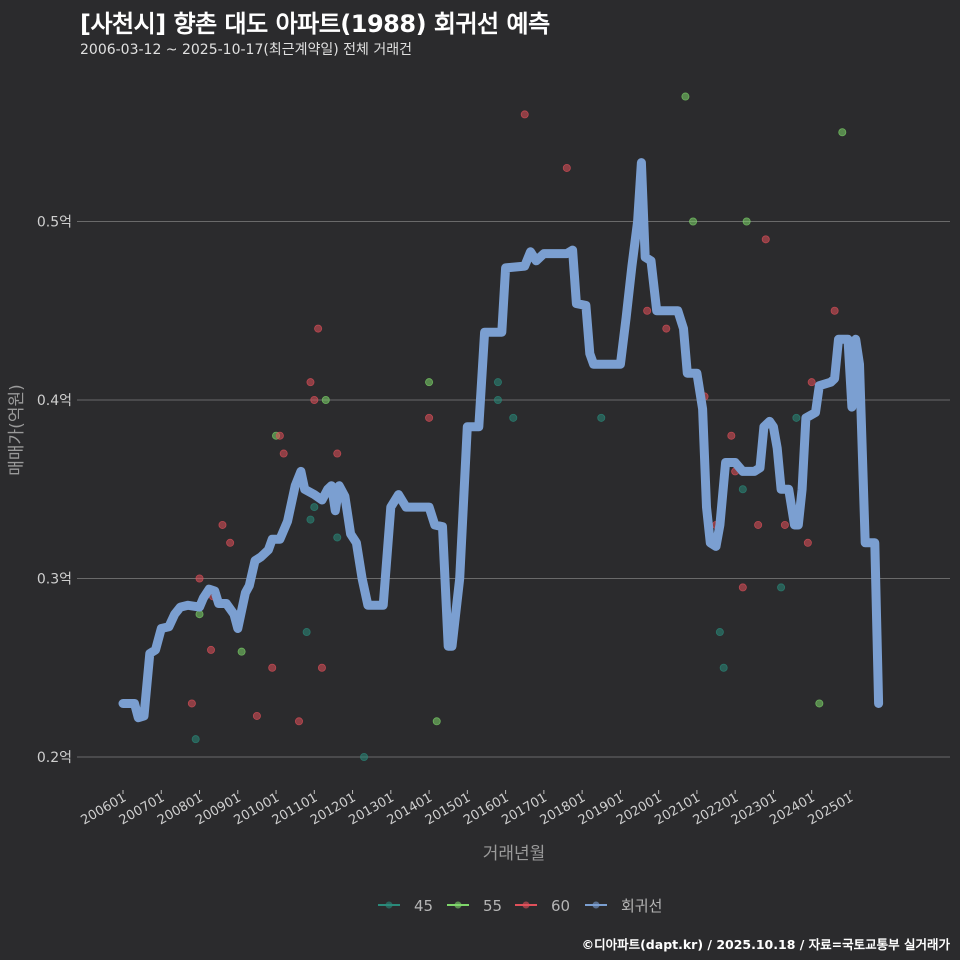 The width and height of the screenshot is (960, 960). Describe the element at coordinates (17, 429) in the screenshot. I see `y-axis-title: 매매가(억원)` at that location.